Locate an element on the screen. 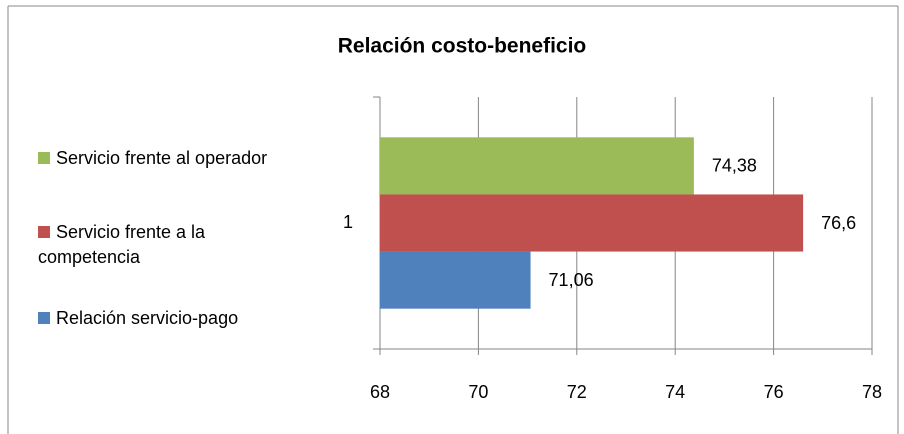  value-label: 71,06 is located at coordinates (571, 280).